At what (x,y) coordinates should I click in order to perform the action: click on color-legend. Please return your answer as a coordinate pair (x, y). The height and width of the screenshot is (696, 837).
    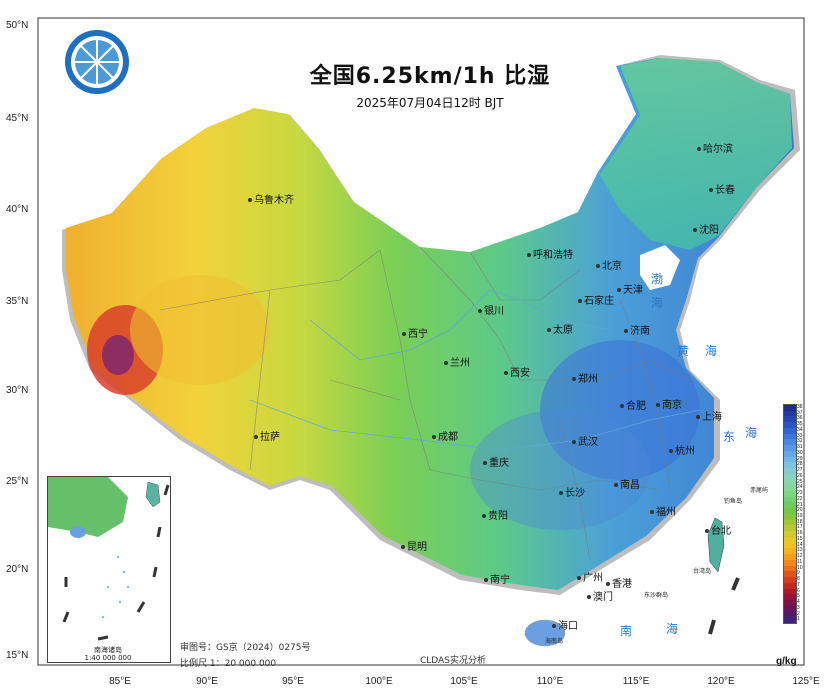
    Looking at the image, I should click on (790, 514).